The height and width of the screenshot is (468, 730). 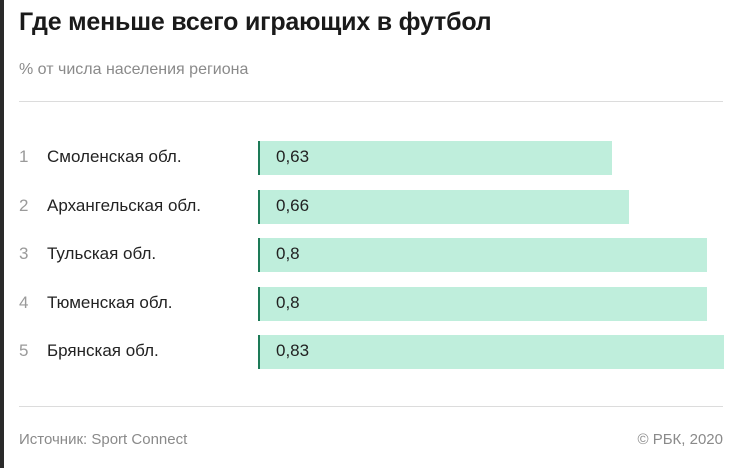 What do you see at coordinates (371, 406) in the screenshot?
I see `bottom-divider` at bounding box center [371, 406].